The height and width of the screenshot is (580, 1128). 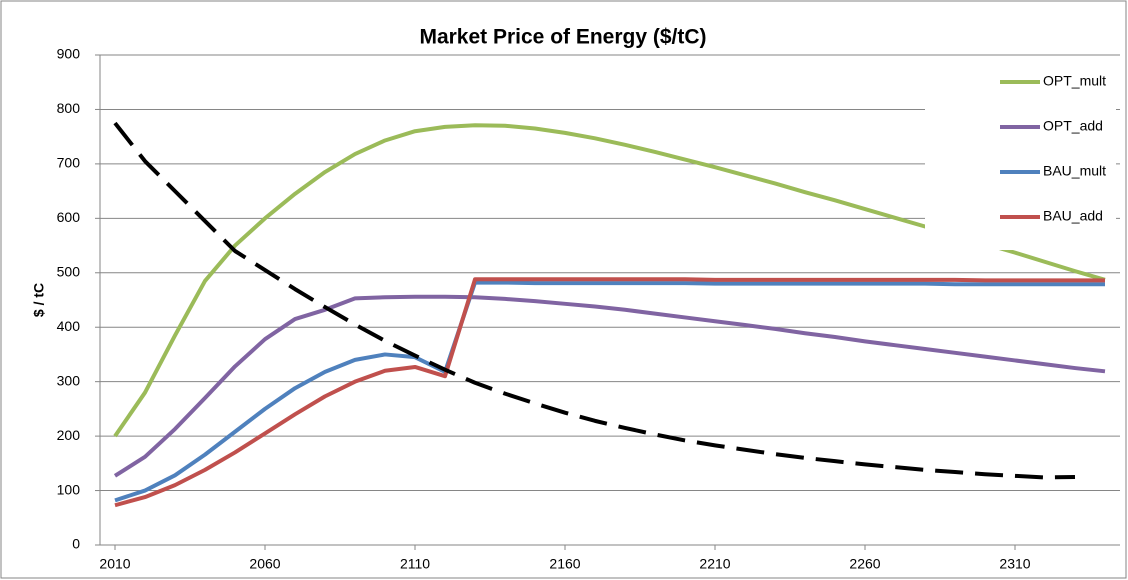 I want to click on y-tick-label: 300, so click(x=69, y=380).